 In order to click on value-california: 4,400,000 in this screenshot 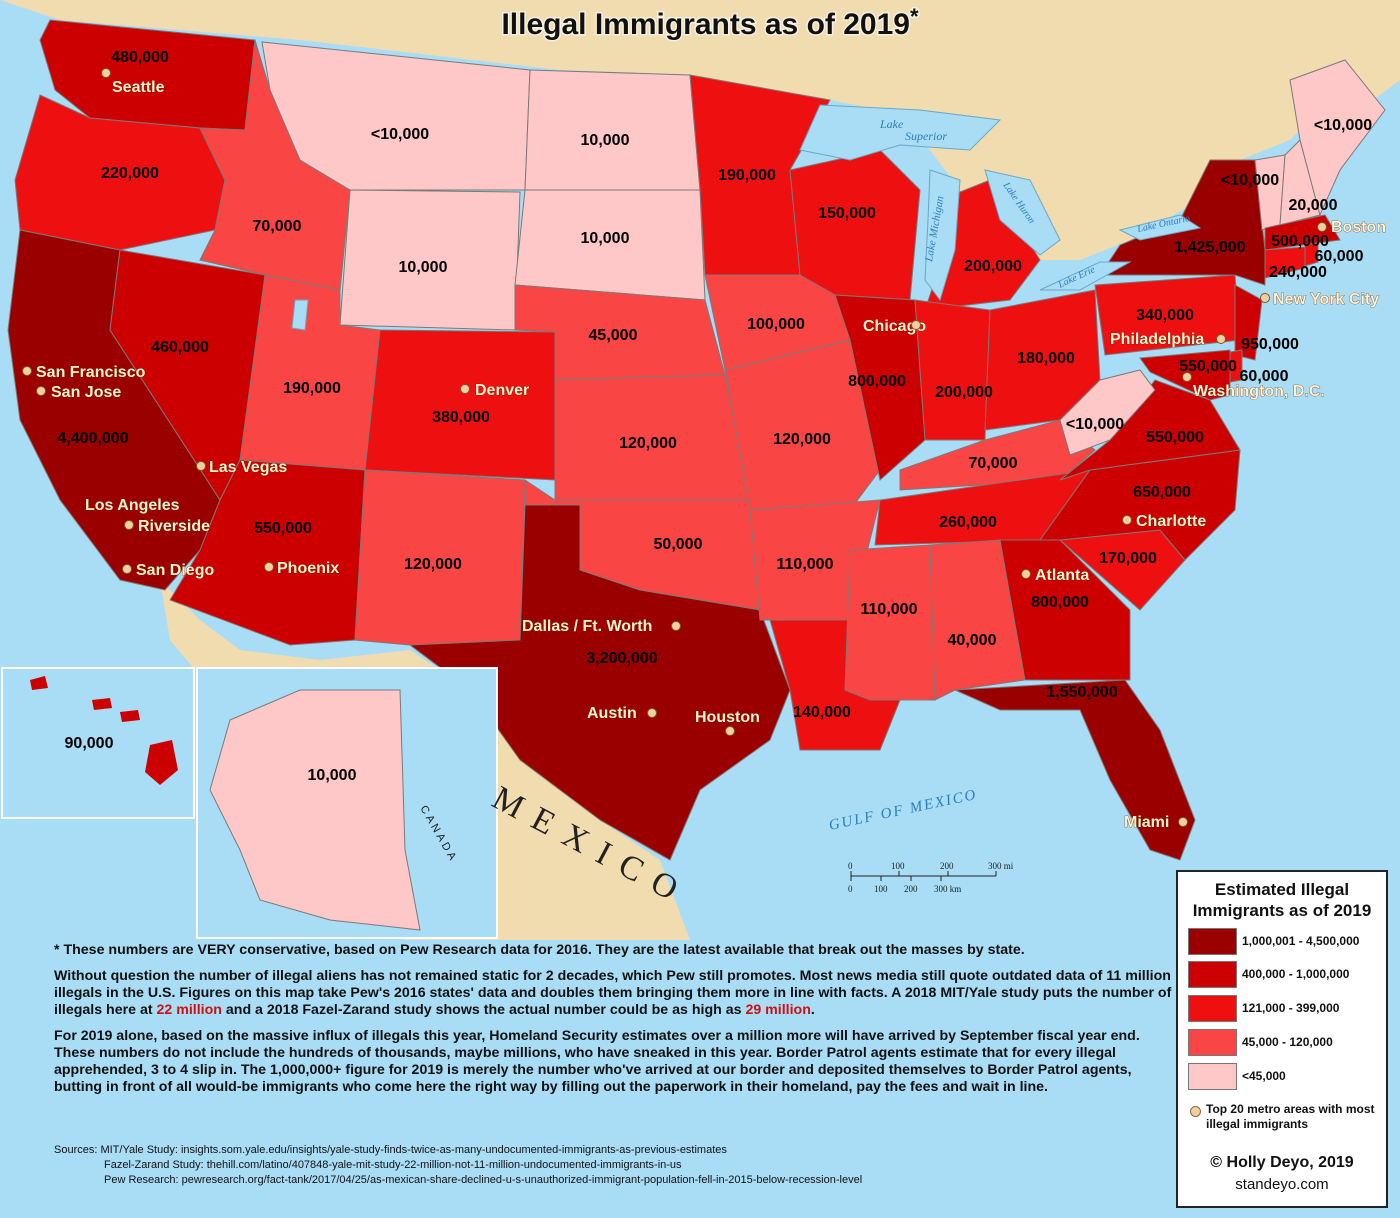, I will do `click(92, 438)`.